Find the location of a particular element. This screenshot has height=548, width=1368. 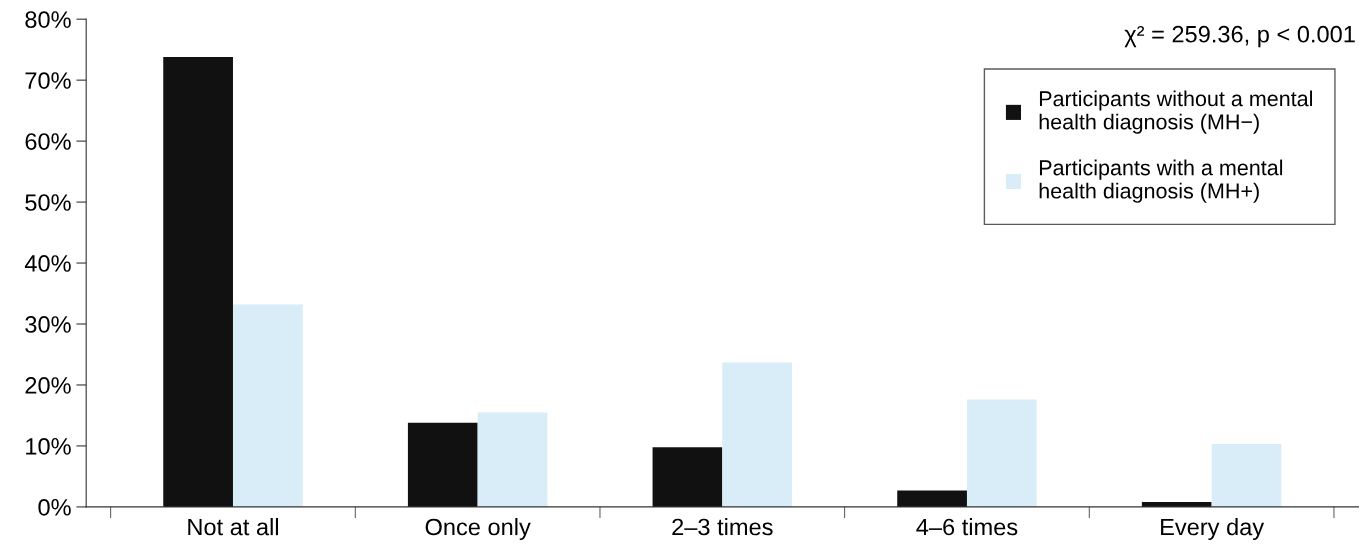

x-tick-label: 2–3 times is located at coordinates (722, 527).